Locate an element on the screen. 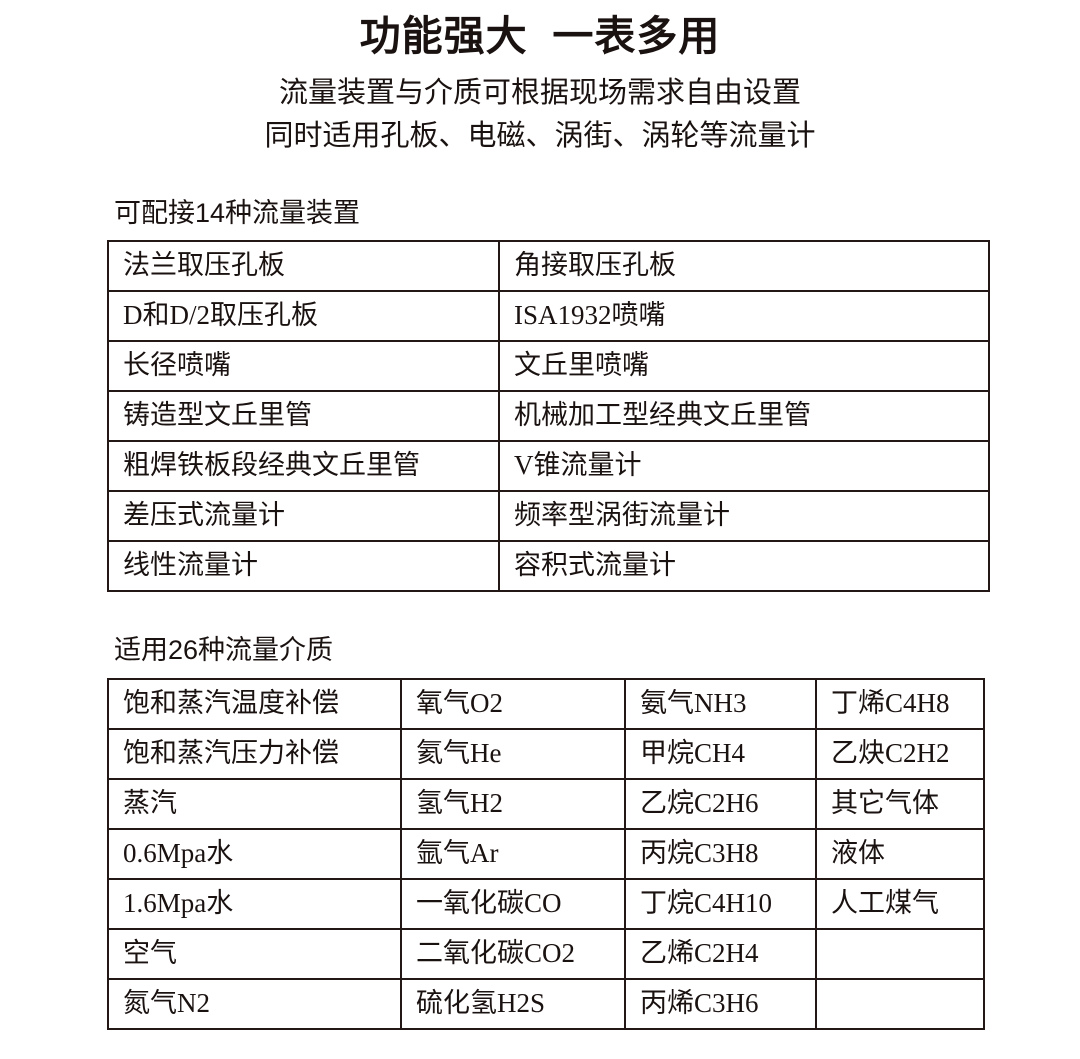 The width and height of the screenshot is (1080, 1059). media-cell: 丁烷C4H10 is located at coordinates (720, 904).